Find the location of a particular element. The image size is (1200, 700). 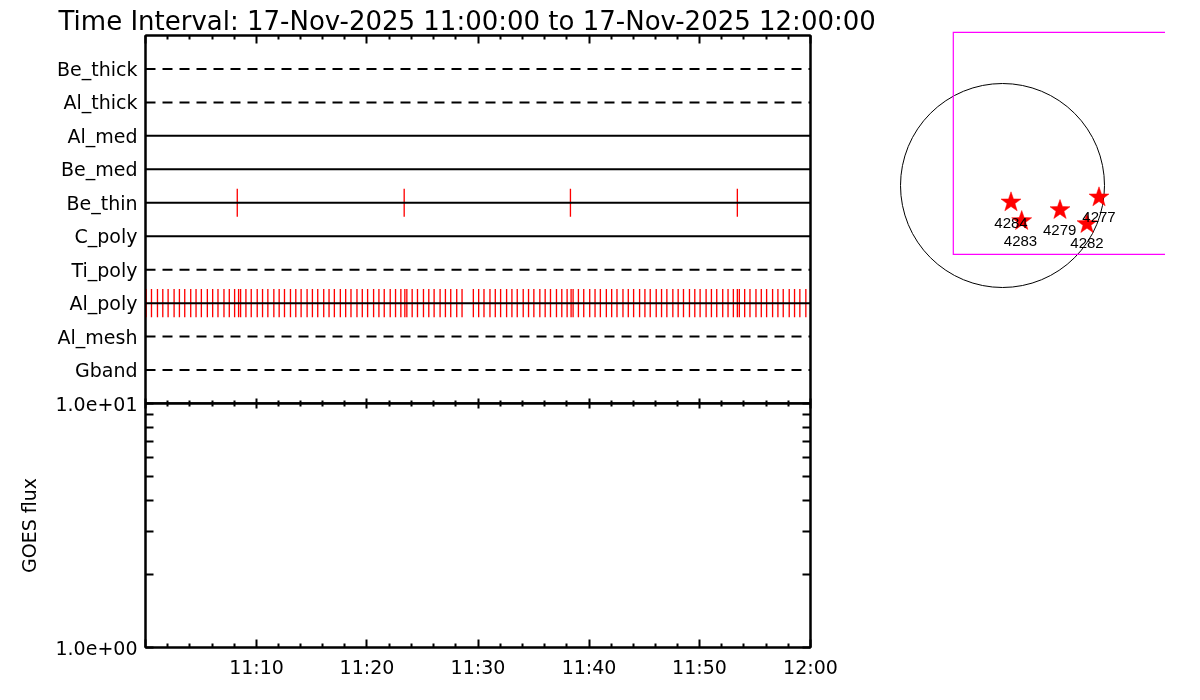

y-tick-label: Al_thick is located at coordinates (100, 103).